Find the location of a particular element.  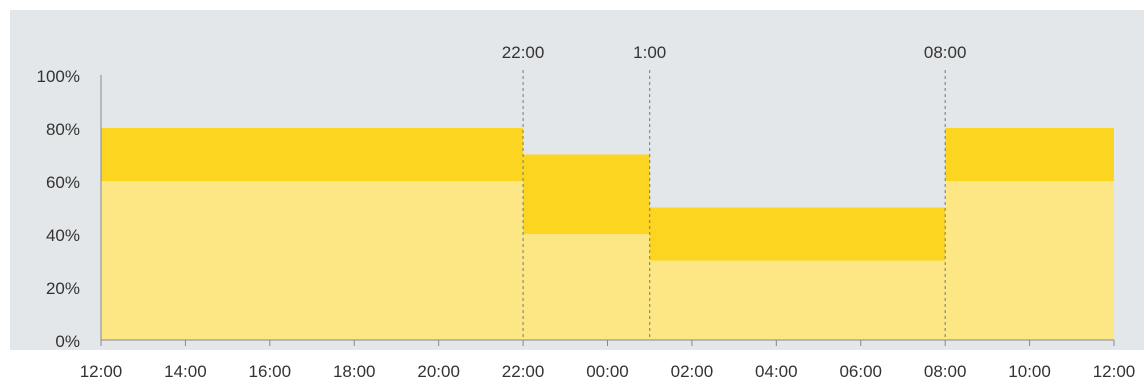

y-tick-label-80pct: 80% is located at coordinates (63, 129).